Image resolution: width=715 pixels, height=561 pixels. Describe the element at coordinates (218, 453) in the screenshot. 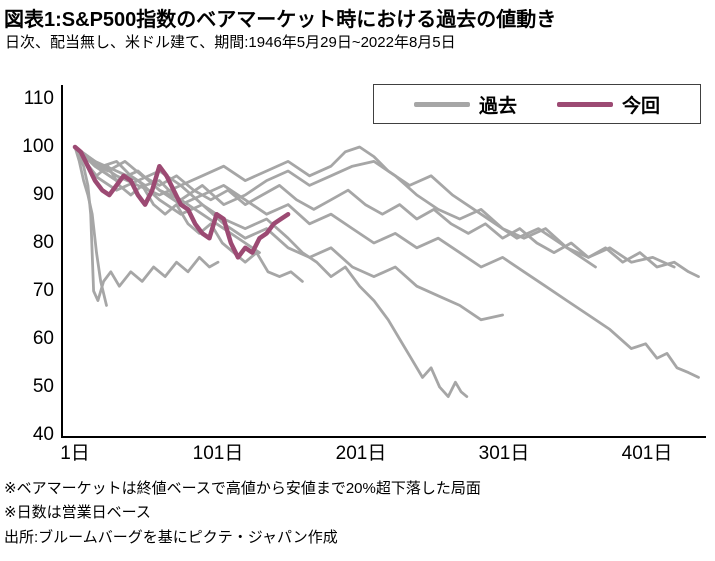

I see `x-tick-label: 101日` at that location.